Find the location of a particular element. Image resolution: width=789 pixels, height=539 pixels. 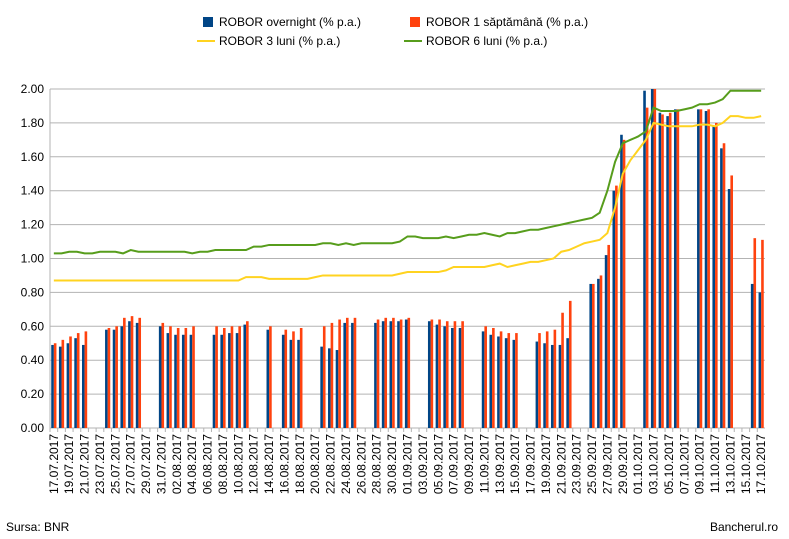

x-tick-label: 08.08.2017 is located at coordinates (223, 464).